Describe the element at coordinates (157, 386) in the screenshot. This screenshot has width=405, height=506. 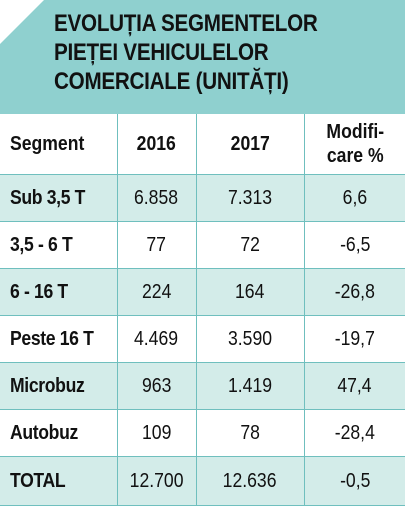
I see `cell-2016: 963` at that location.